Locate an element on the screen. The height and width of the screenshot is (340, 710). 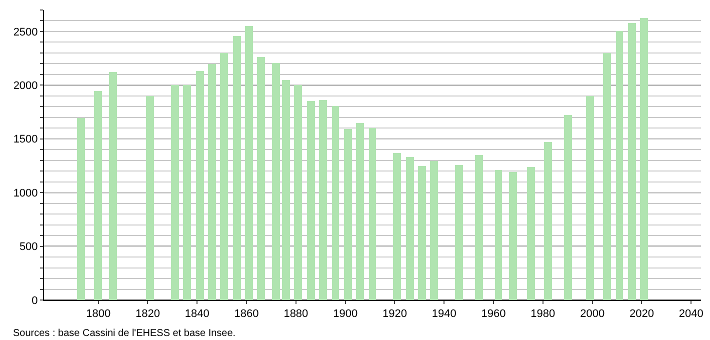
x-tick-label: 1860 is located at coordinates (246, 314).